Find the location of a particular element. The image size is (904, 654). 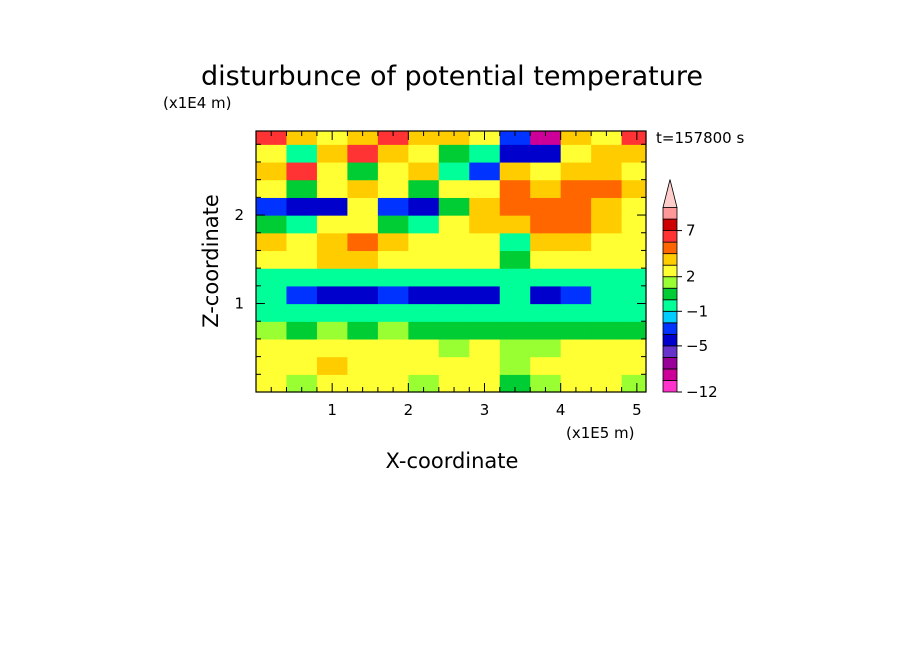

y-axis-title: Z-coordinate is located at coordinates (211, 261).